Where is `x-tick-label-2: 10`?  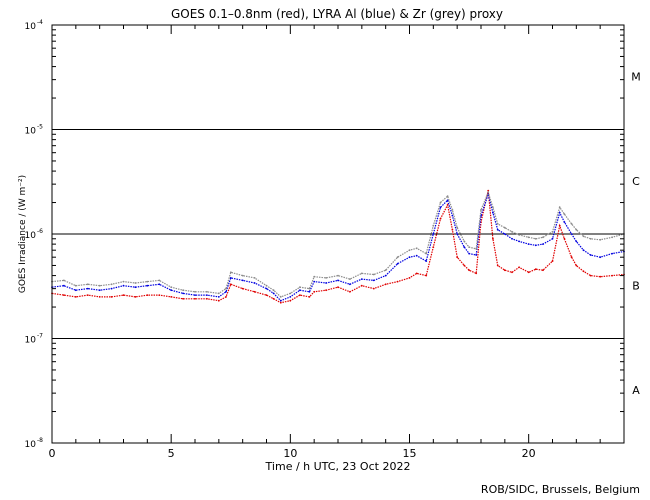 x-tick-label-2: 10 is located at coordinates (290, 453).